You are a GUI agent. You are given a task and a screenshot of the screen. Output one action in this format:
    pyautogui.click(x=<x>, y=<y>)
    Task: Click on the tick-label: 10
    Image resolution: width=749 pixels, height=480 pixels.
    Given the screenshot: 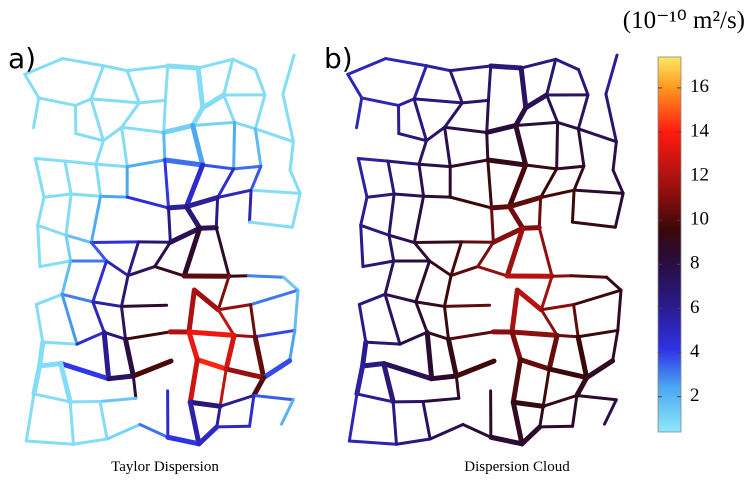 What is the action you would take?
    pyautogui.click(x=699, y=219)
    